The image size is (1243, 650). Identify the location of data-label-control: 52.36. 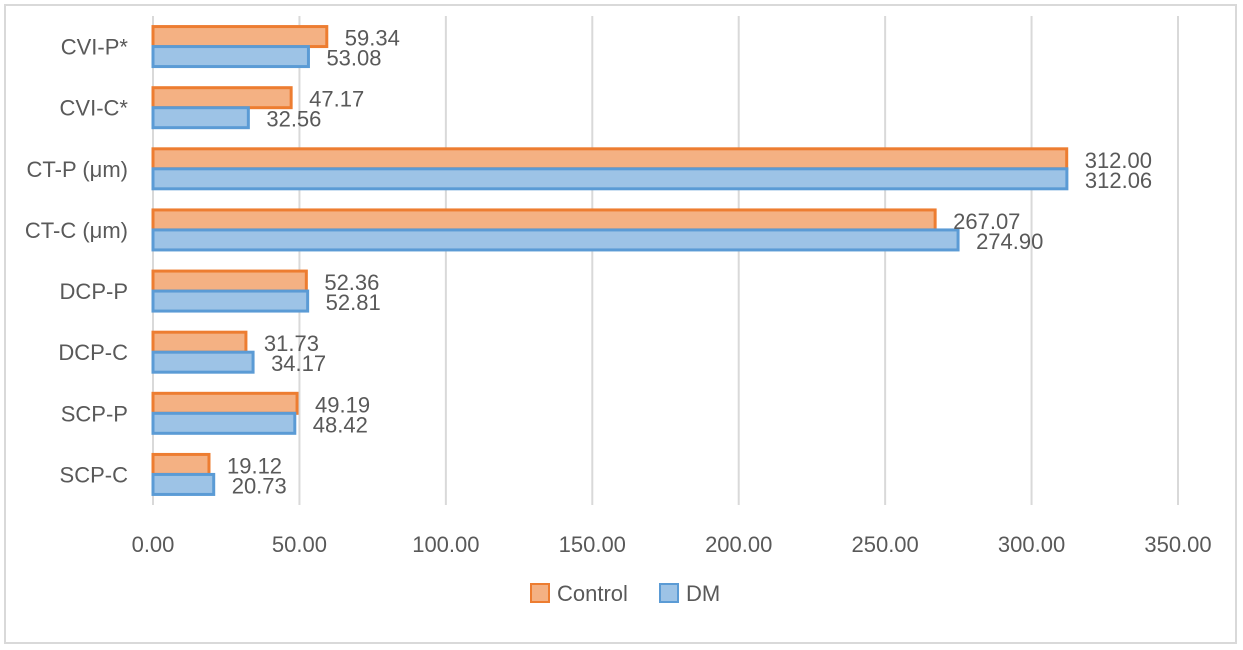
(351, 282).